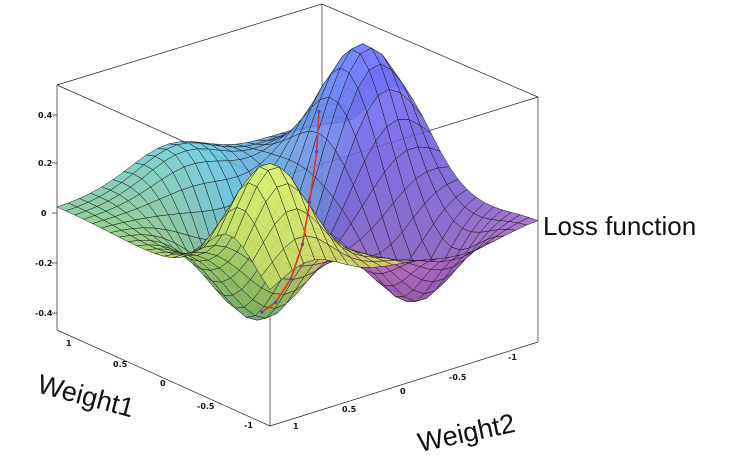  Describe the element at coordinates (271, 275) in the screenshot. I see `surface-patch` at that location.